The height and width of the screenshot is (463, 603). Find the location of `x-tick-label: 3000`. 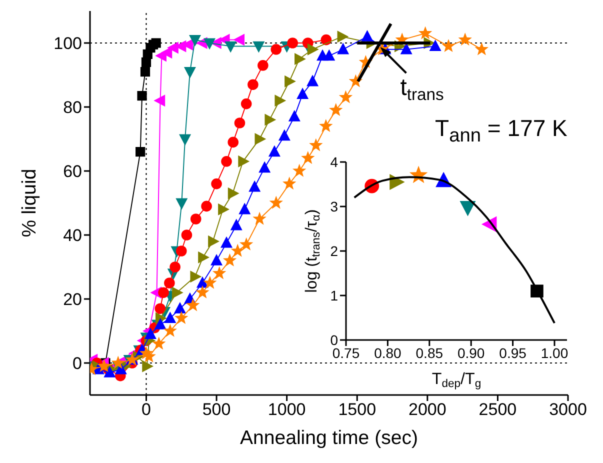

x-tick-label: 3000 is located at coordinates (568, 410).